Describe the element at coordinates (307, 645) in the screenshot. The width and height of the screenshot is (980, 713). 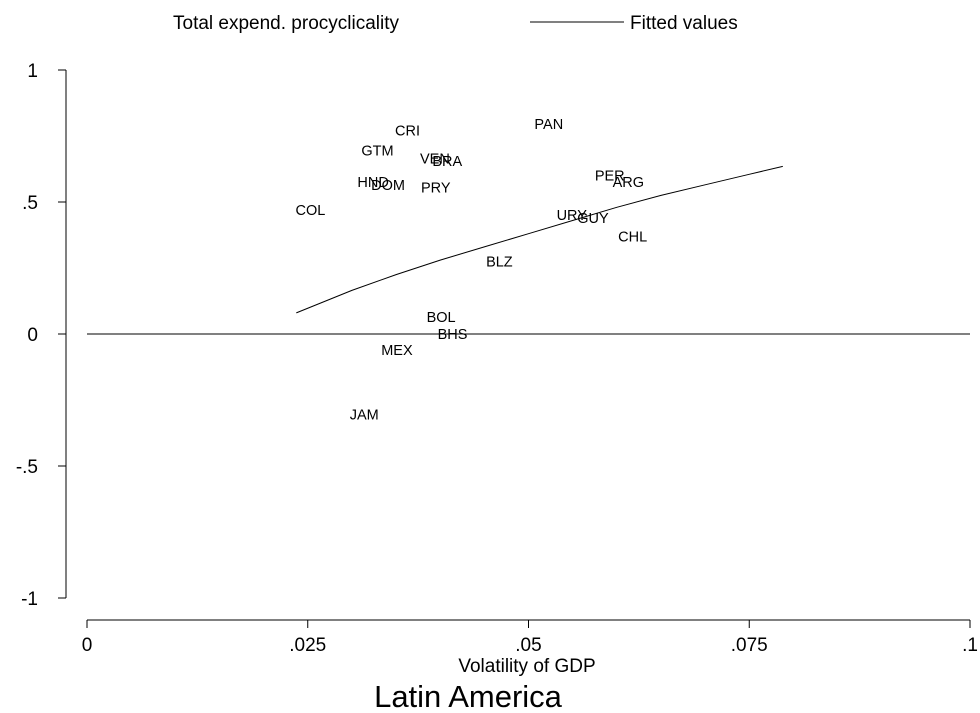
I see `x-tick-label-1: .025` at that location.